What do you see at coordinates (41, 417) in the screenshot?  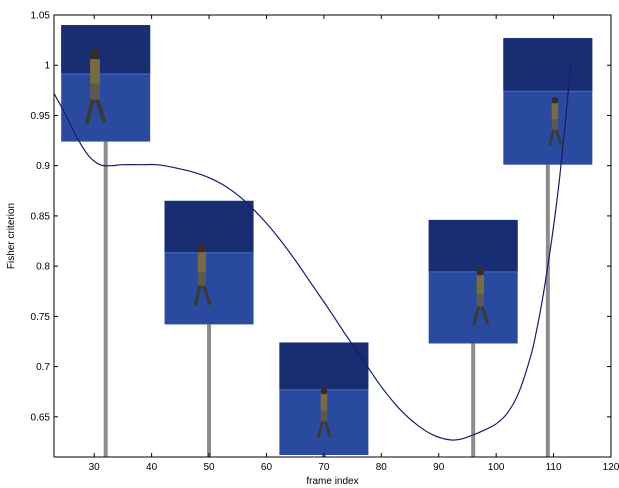 I see `y-tick-label: 0.65` at bounding box center [41, 417].